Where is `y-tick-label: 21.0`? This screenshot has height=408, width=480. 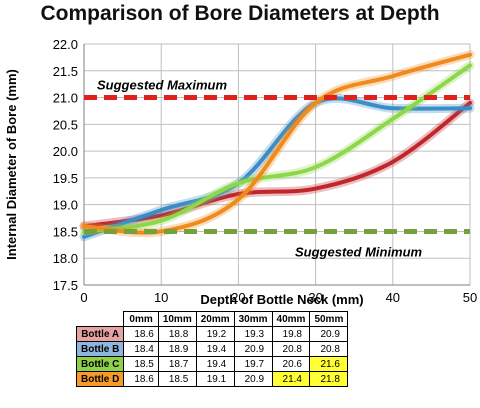
y-tick-label: 21.0 is located at coordinates (65, 98).